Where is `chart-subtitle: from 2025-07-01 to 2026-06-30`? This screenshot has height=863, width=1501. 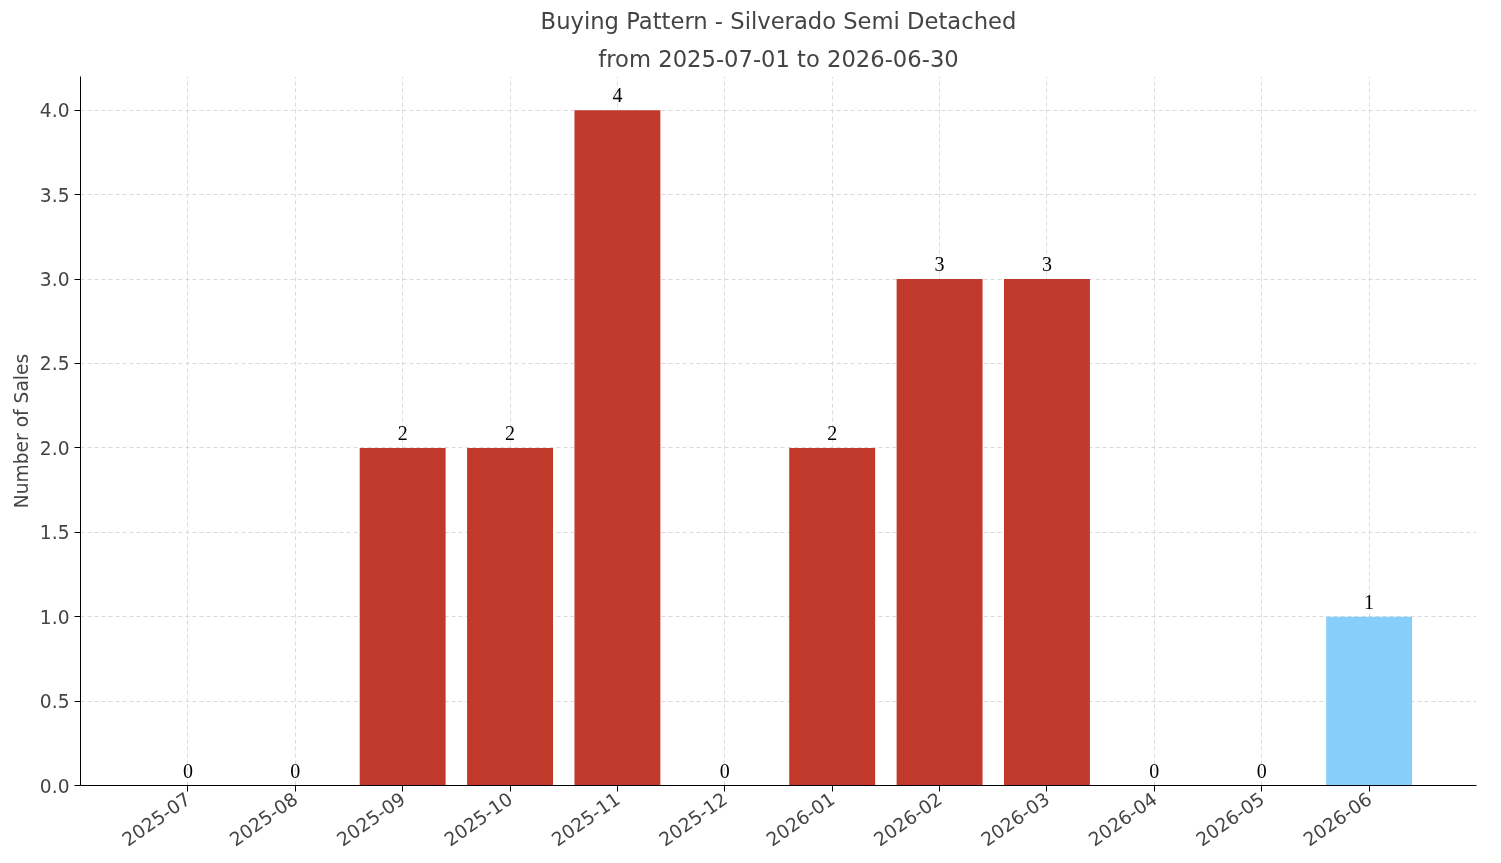
chart-subtitle: from 2025-07-01 to 2026-06-30 is located at coordinates (778, 58).